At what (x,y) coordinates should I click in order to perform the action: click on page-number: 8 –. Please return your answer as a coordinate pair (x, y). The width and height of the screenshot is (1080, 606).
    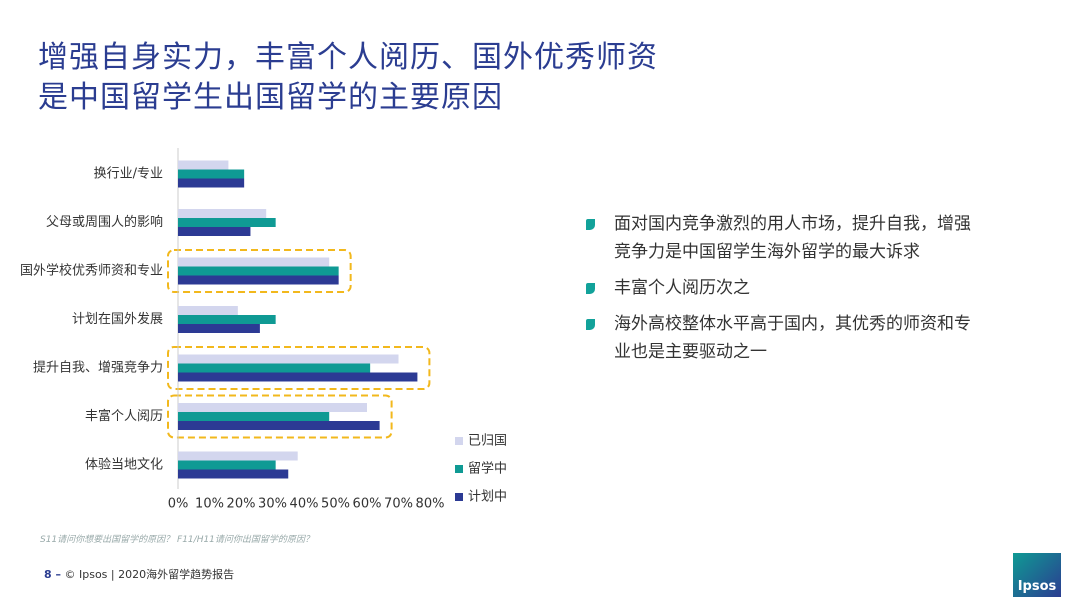
    Looking at the image, I should click on (52, 574).